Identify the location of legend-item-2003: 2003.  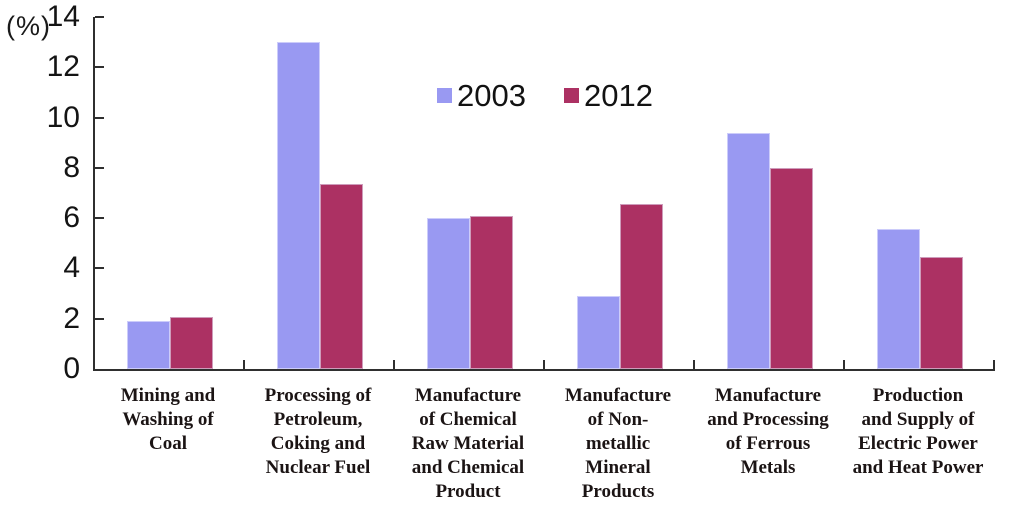
(481, 95).